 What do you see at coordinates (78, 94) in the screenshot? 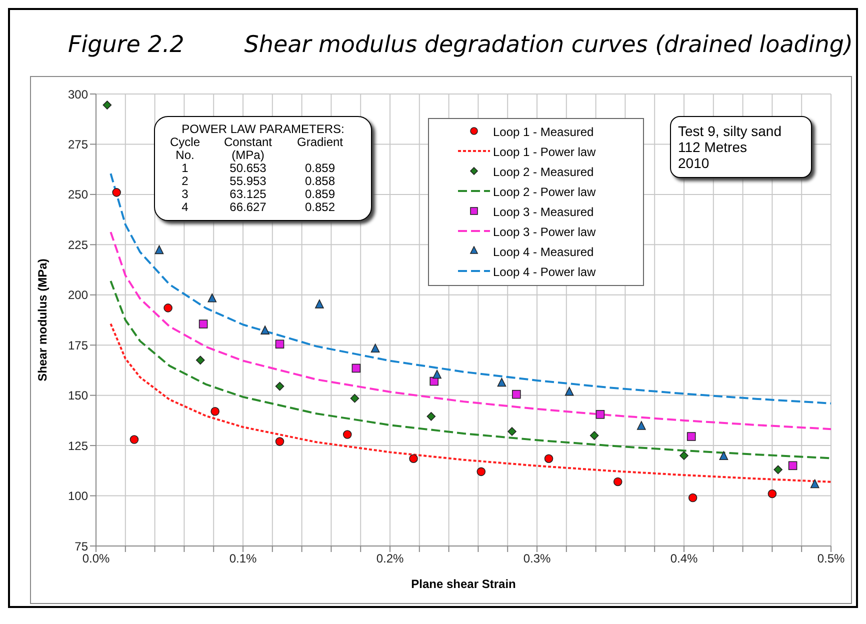
I see `y-tick-label: 300` at bounding box center [78, 94].